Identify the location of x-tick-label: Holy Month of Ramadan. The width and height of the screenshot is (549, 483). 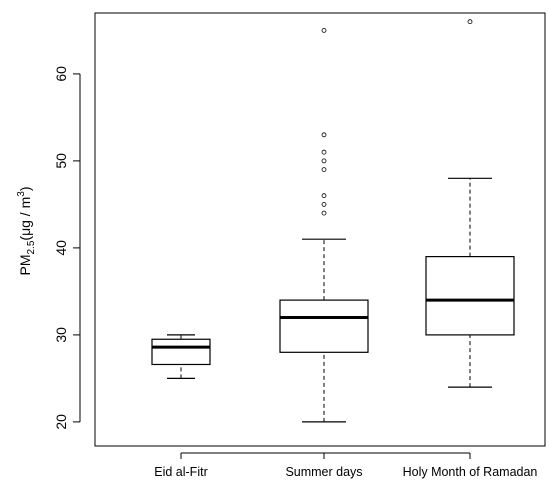
(470, 472).